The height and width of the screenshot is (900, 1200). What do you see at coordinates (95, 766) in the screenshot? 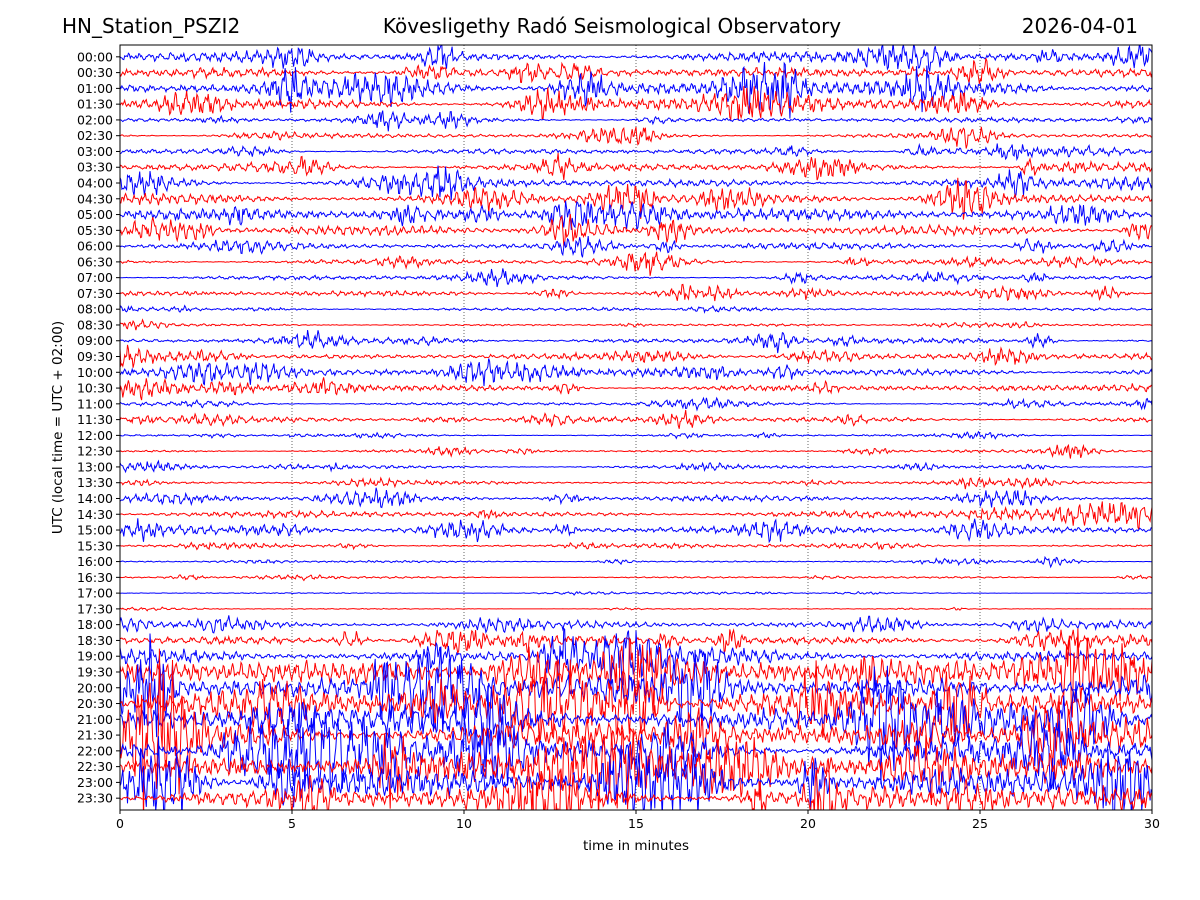
I see `y-tick-label: 22:30` at bounding box center [95, 766].